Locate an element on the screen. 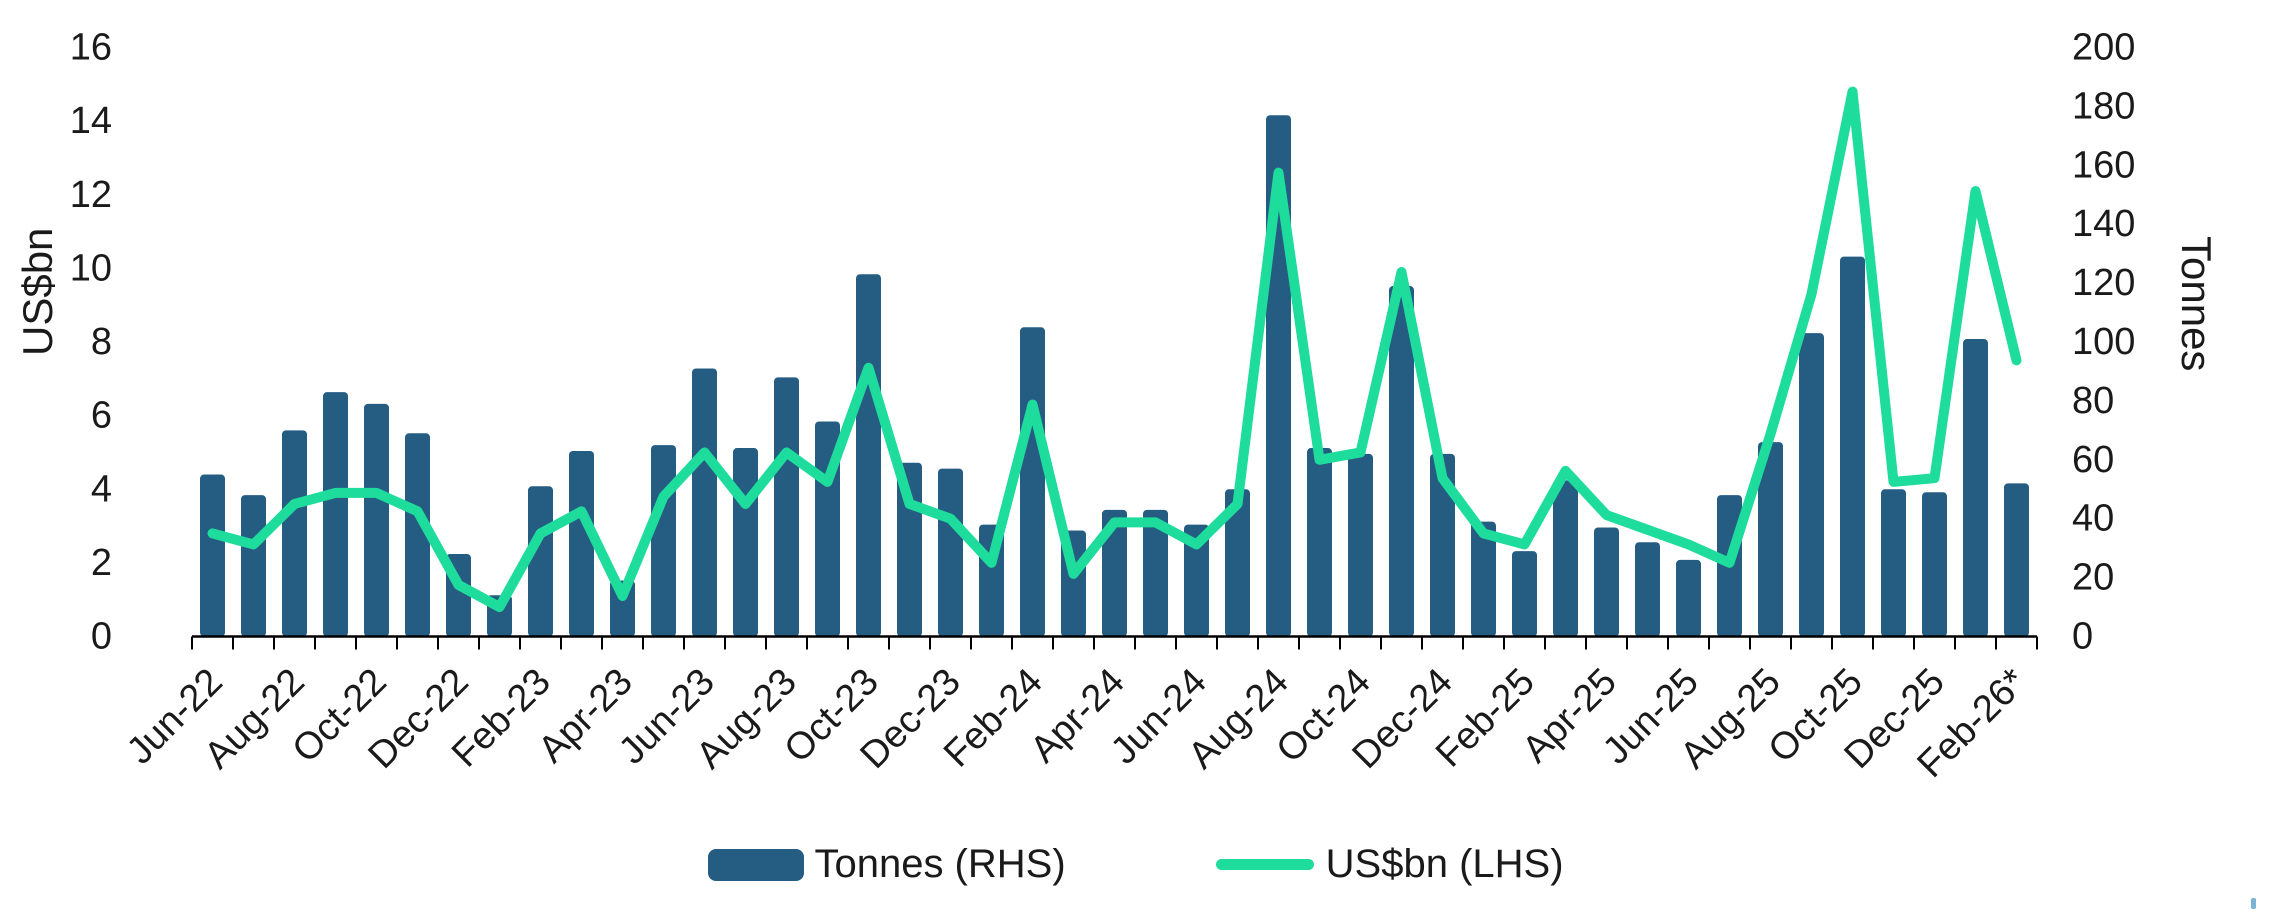 The height and width of the screenshot is (918, 2272). legend-item-usdbn: US$bn (LHS) is located at coordinates (1389, 864).